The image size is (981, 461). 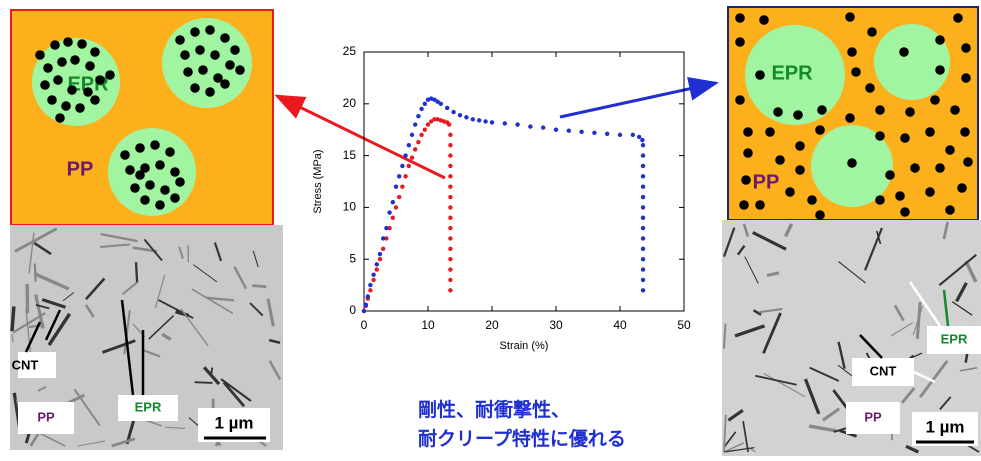 What do you see at coordinates (851, 338) in the screenshot?
I see `right-micrograph: EPR CNT PP 1 µm` at bounding box center [851, 338].